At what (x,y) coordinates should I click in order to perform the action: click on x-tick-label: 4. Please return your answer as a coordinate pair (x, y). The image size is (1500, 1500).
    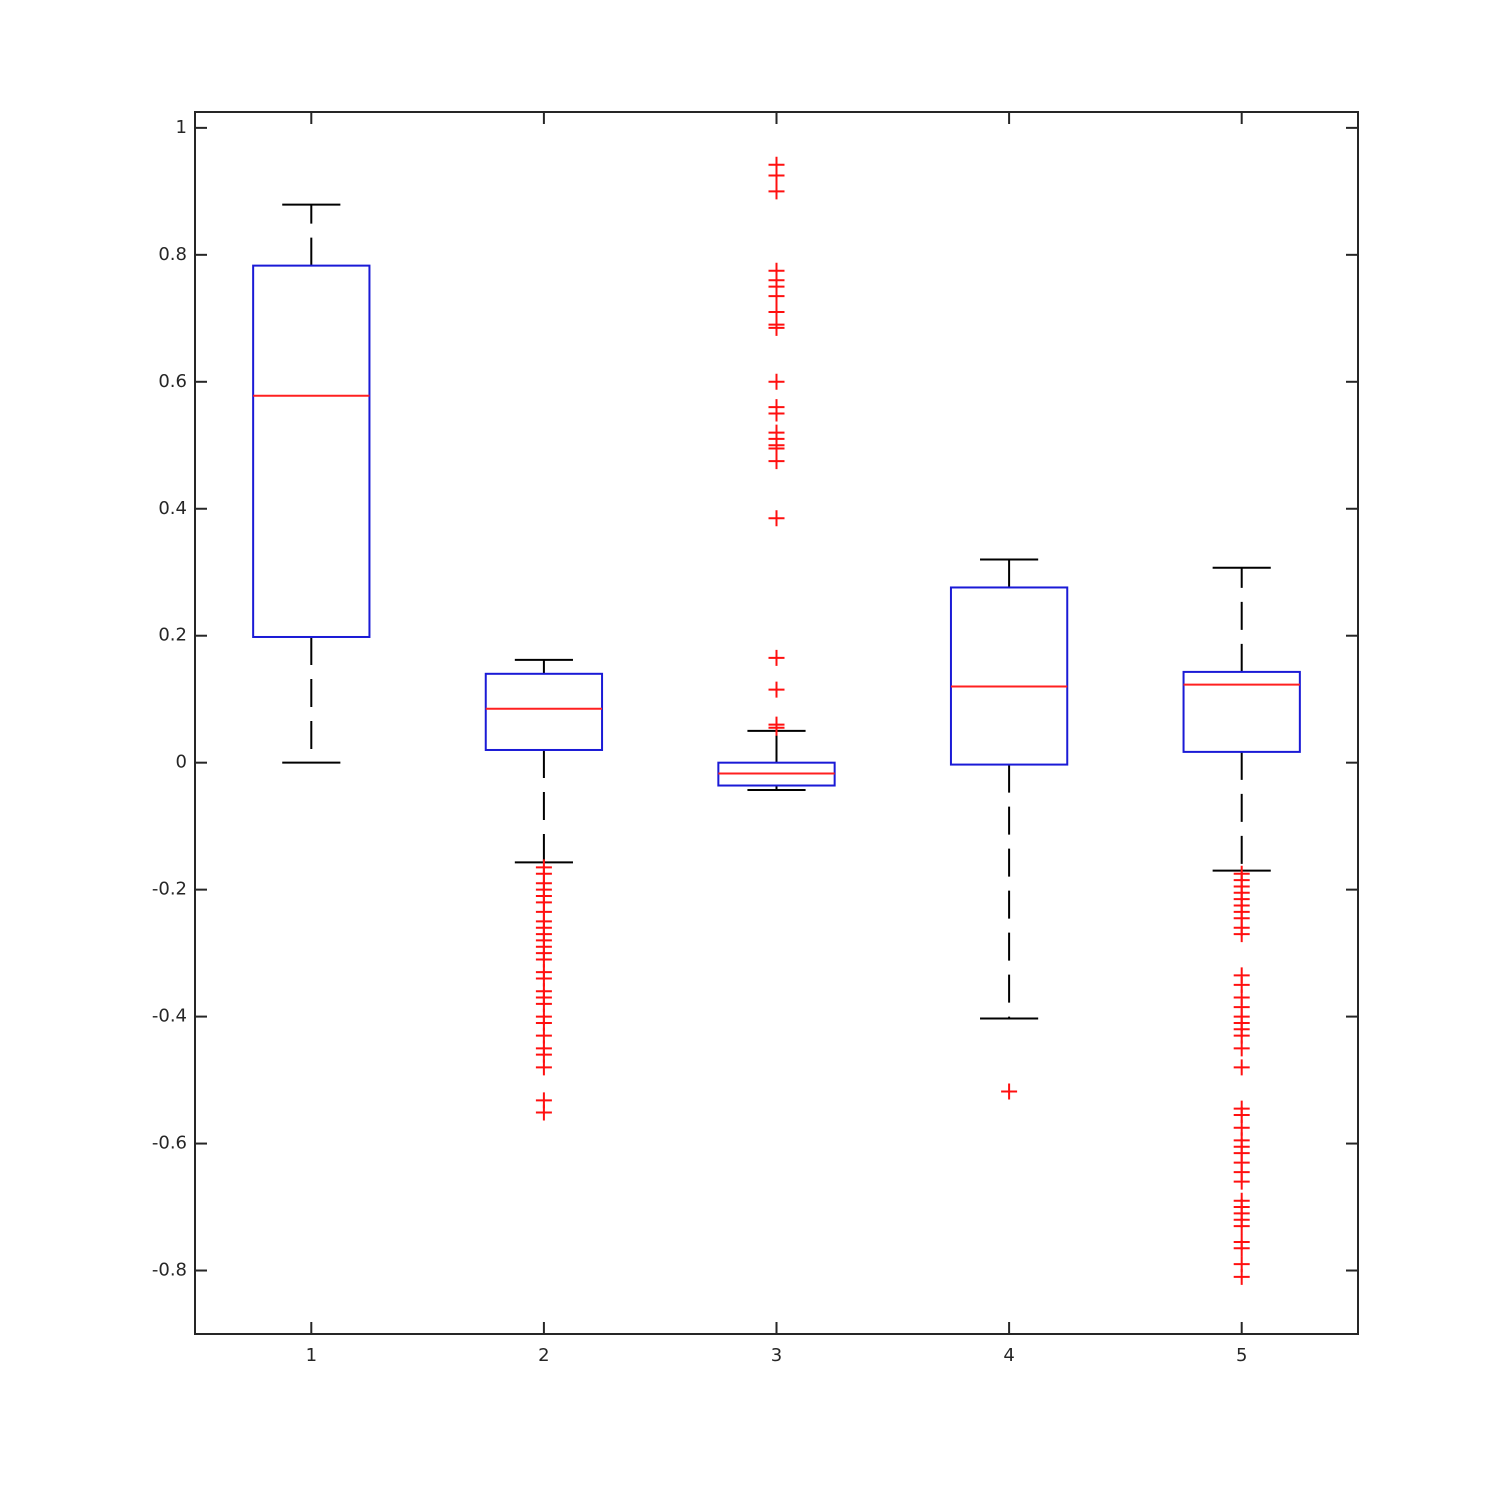
    Looking at the image, I should click on (1008, 1355).